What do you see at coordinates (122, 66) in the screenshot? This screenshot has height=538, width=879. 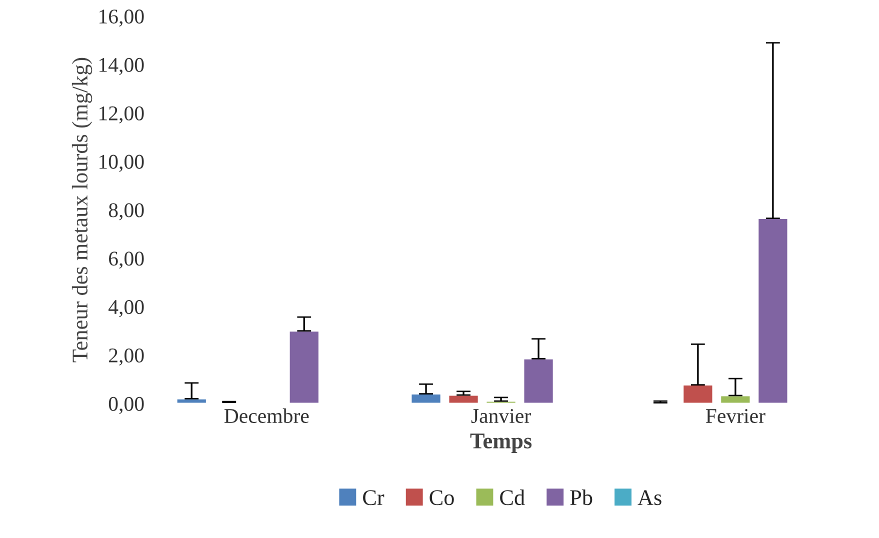 I see `y-tick-label: 14,00` at bounding box center [122, 66].